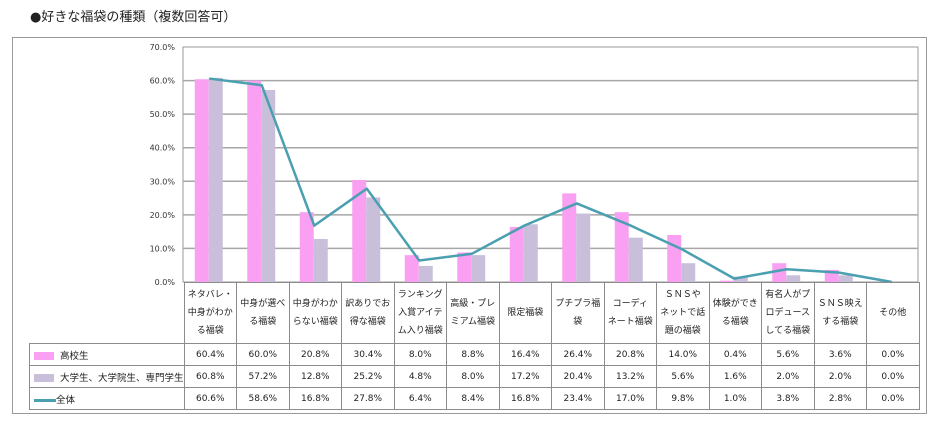  What do you see at coordinates (420, 398) in the screenshot?
I see `table-cell: 6.4%` at bounding box center [420, 398].